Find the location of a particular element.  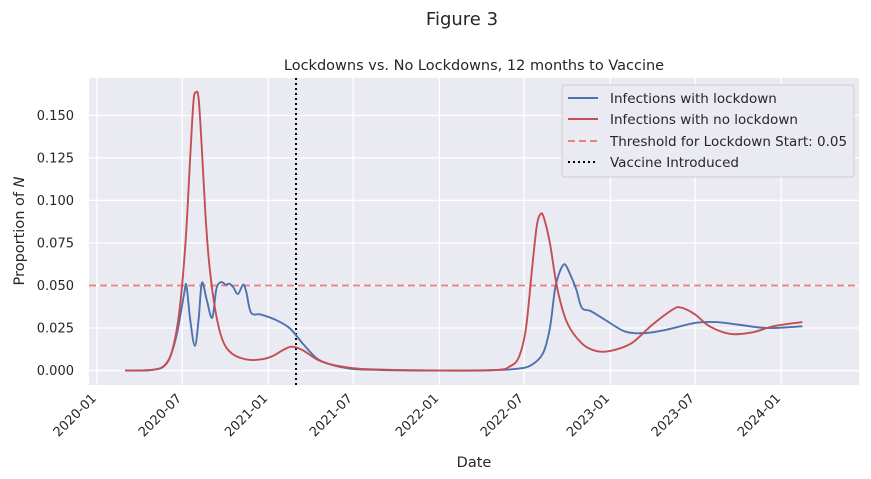

y-tick-label: 0.075 is located at coordinates (55, 243).